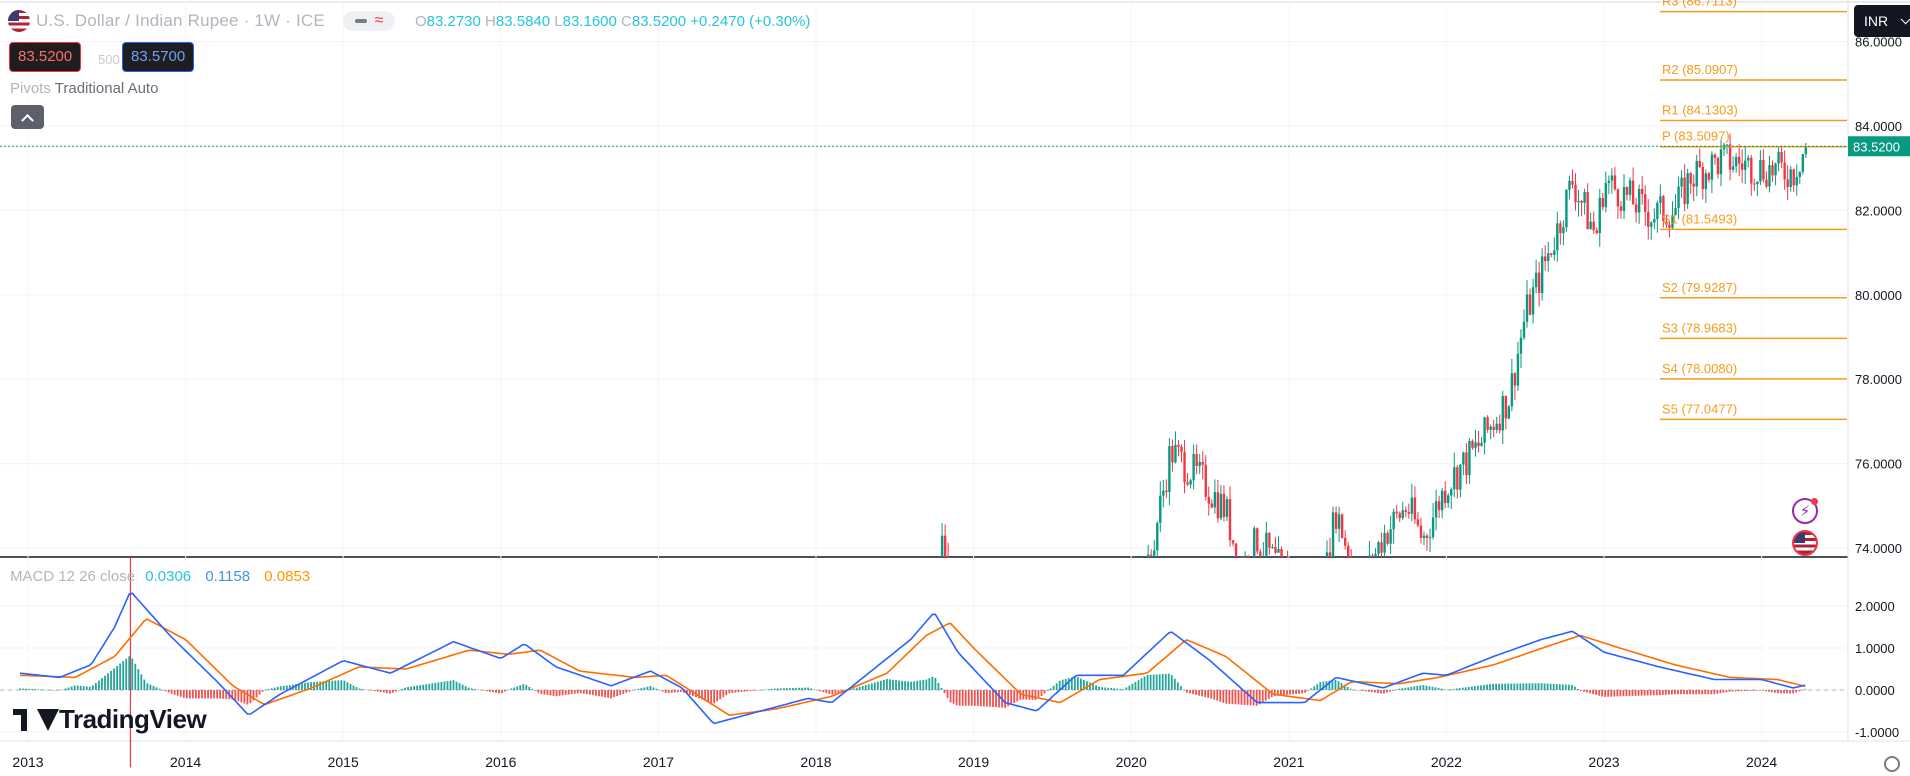  I want to click on spread-value: 500, so click(109, 59).